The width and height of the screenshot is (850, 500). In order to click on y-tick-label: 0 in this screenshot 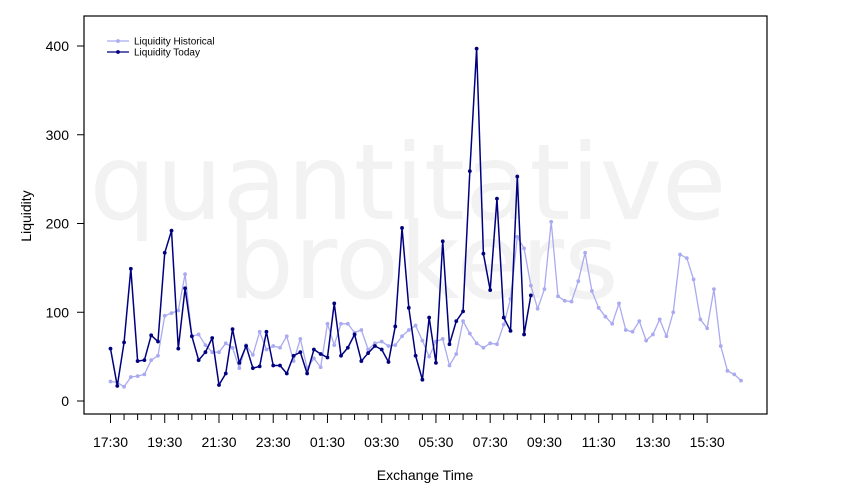, I will do `click(65, 401)`.